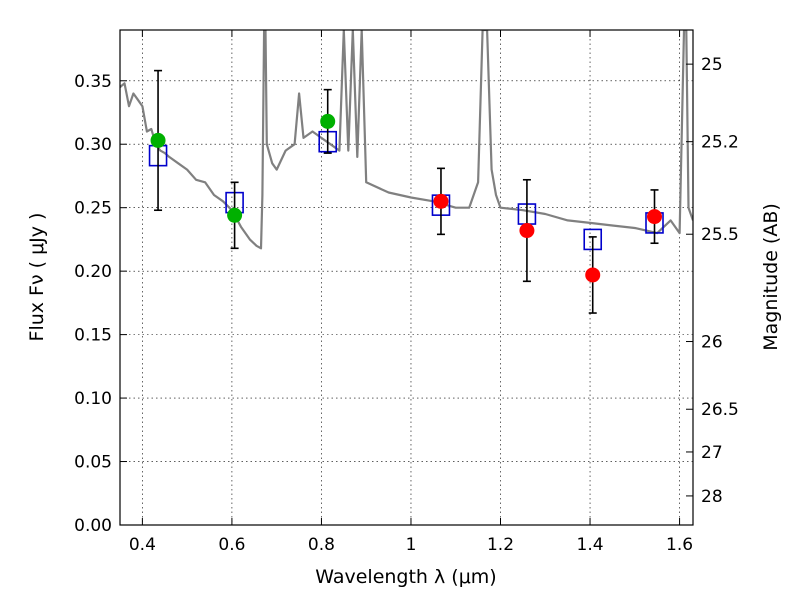  What do you see at coordinates (712, 65) in the screenshot?
I see `y2-tick-label: 25` at bounding box center [712, 65].